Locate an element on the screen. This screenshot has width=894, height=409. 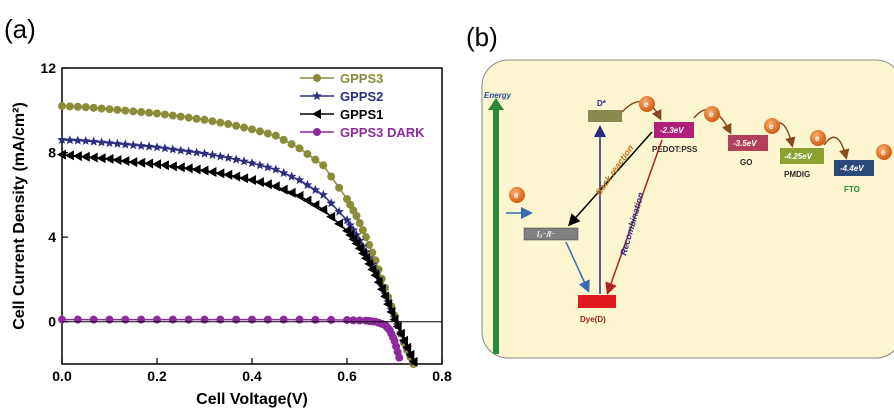
x-tick-label: 0.6 is located at coordinates (347, 376).